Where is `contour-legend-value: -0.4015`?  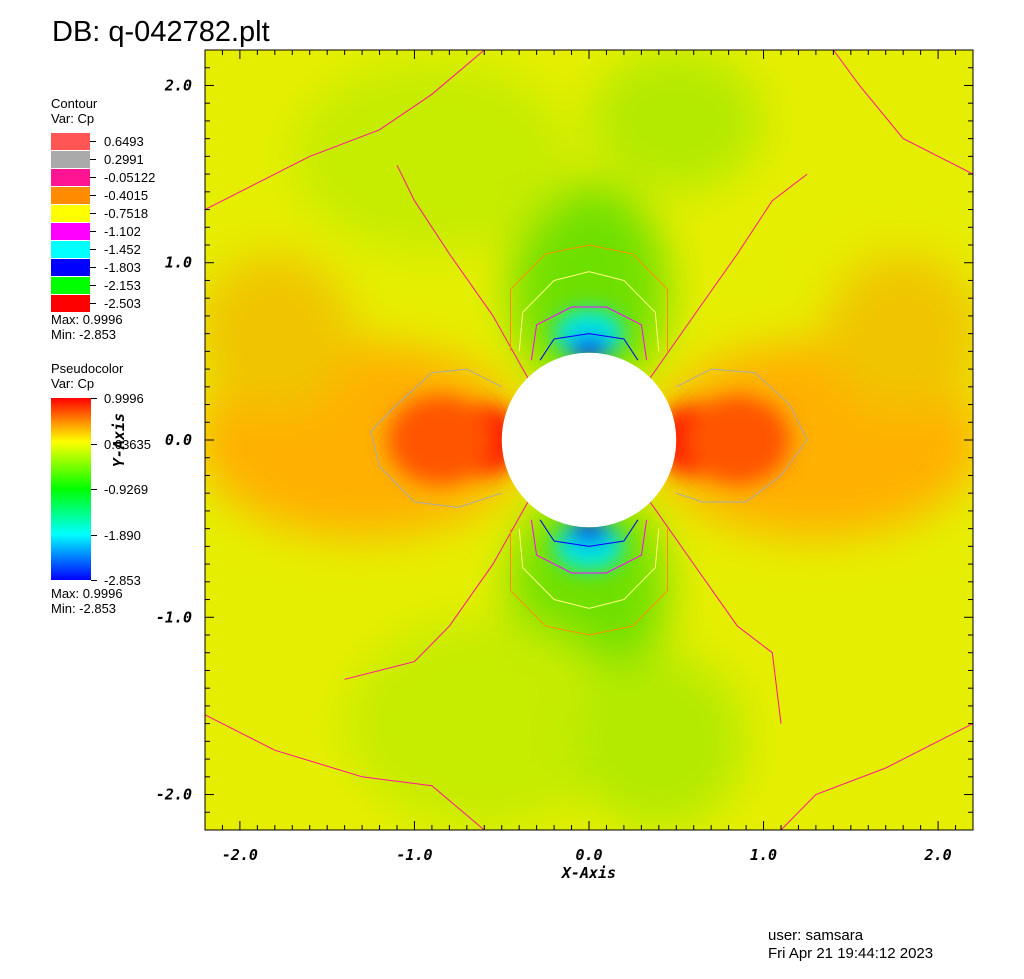 contour-legend-value: -0.4015 is located at coordinates (126, 195).